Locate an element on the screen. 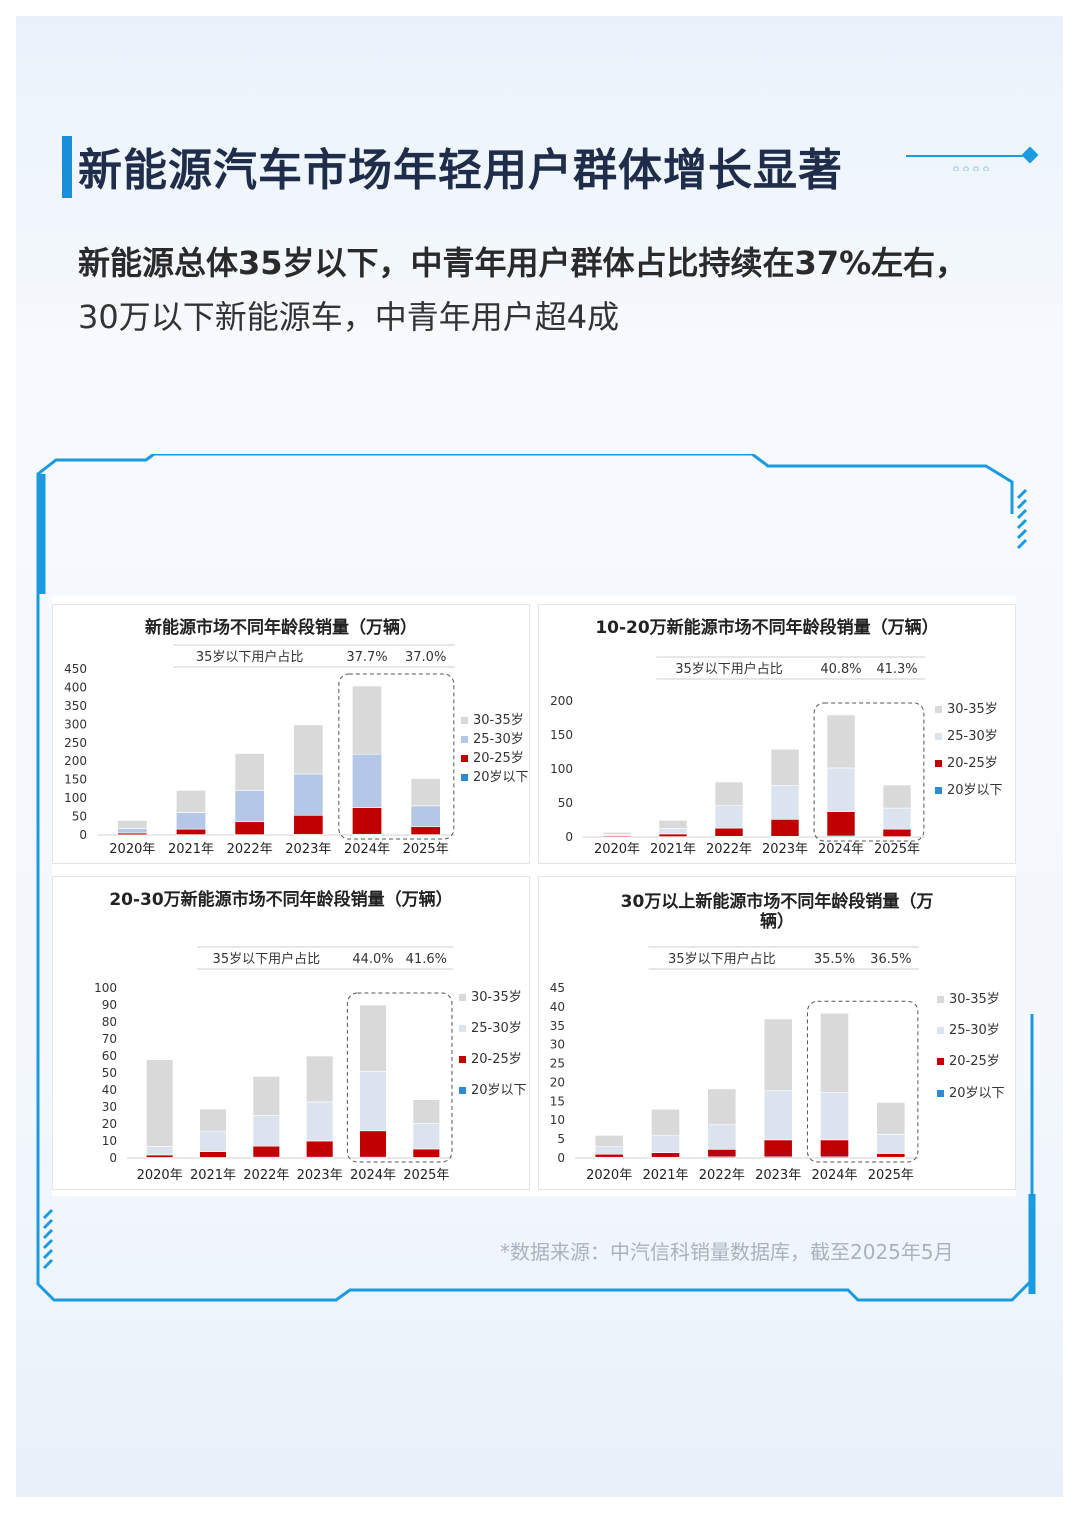  y-tick-label: 25 is located at coordinates (557, 1064).